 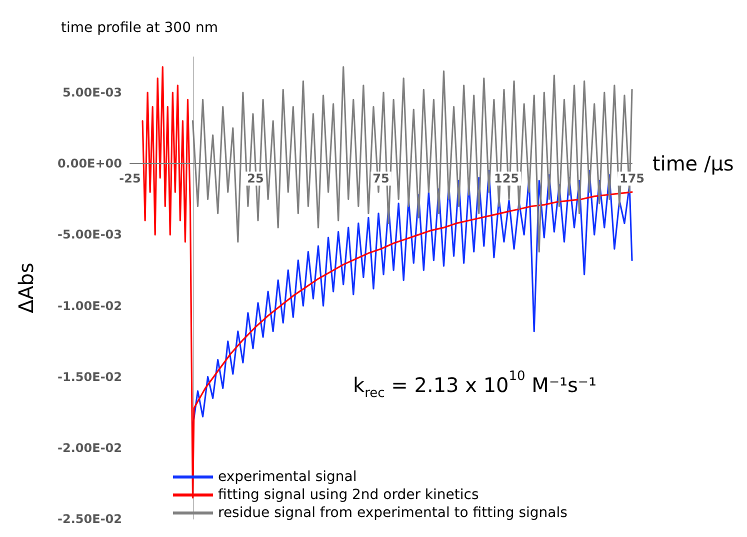 What do you see at coordinates (89, 163) in the screenshot?
I see `y-tick-label: 0.00E+00` at bounding box center [89, 163].